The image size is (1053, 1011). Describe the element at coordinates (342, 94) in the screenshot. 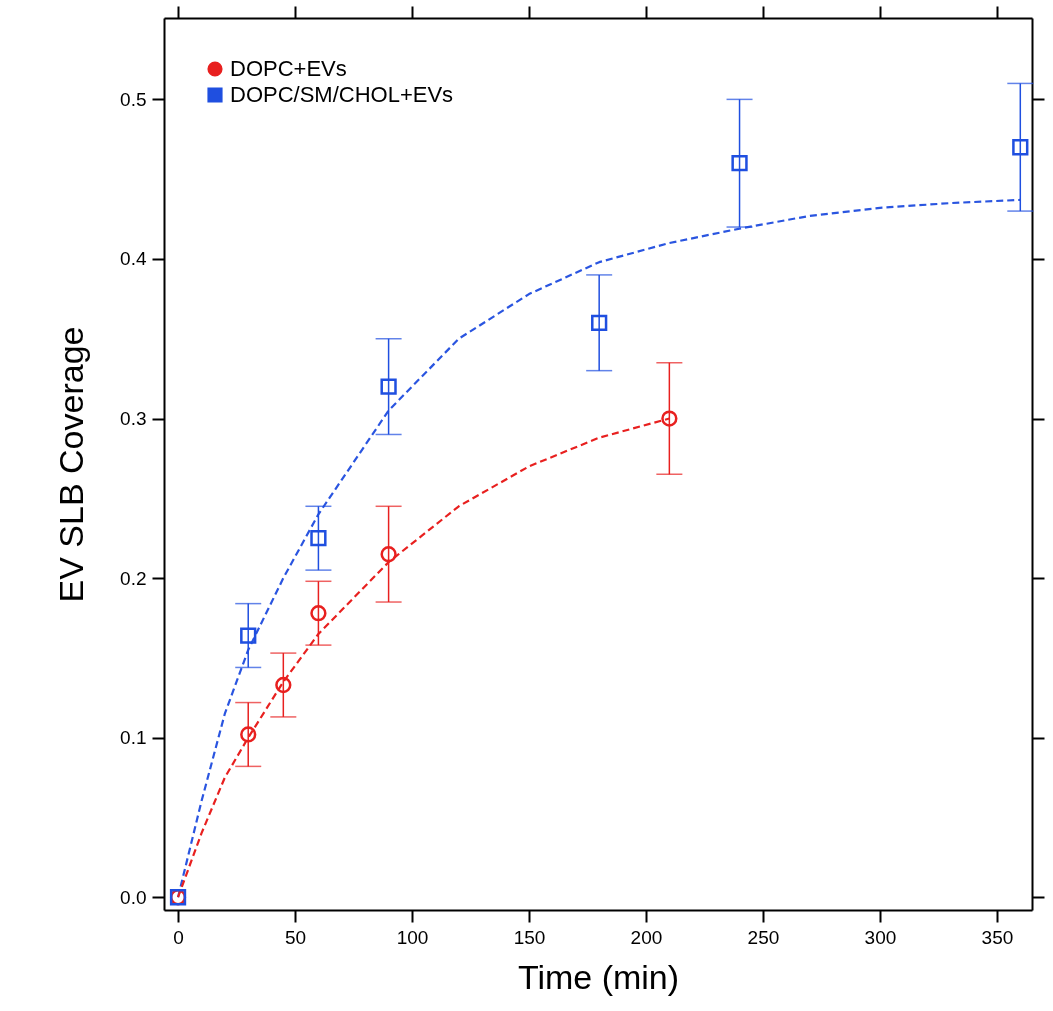

I see `legend-label: DOPC/SM/CHOL+EVs` at that location.